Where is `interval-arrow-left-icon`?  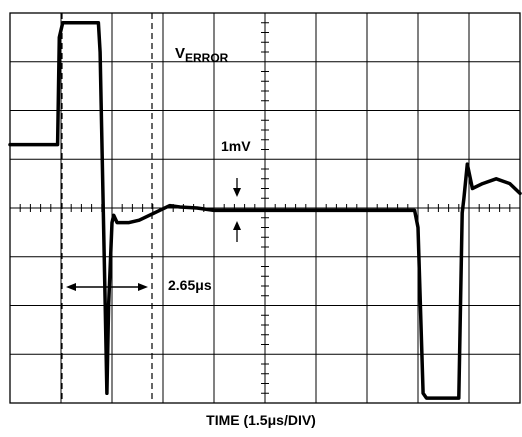 interval-arrow-left-icon is located at coordinates (71, 287).